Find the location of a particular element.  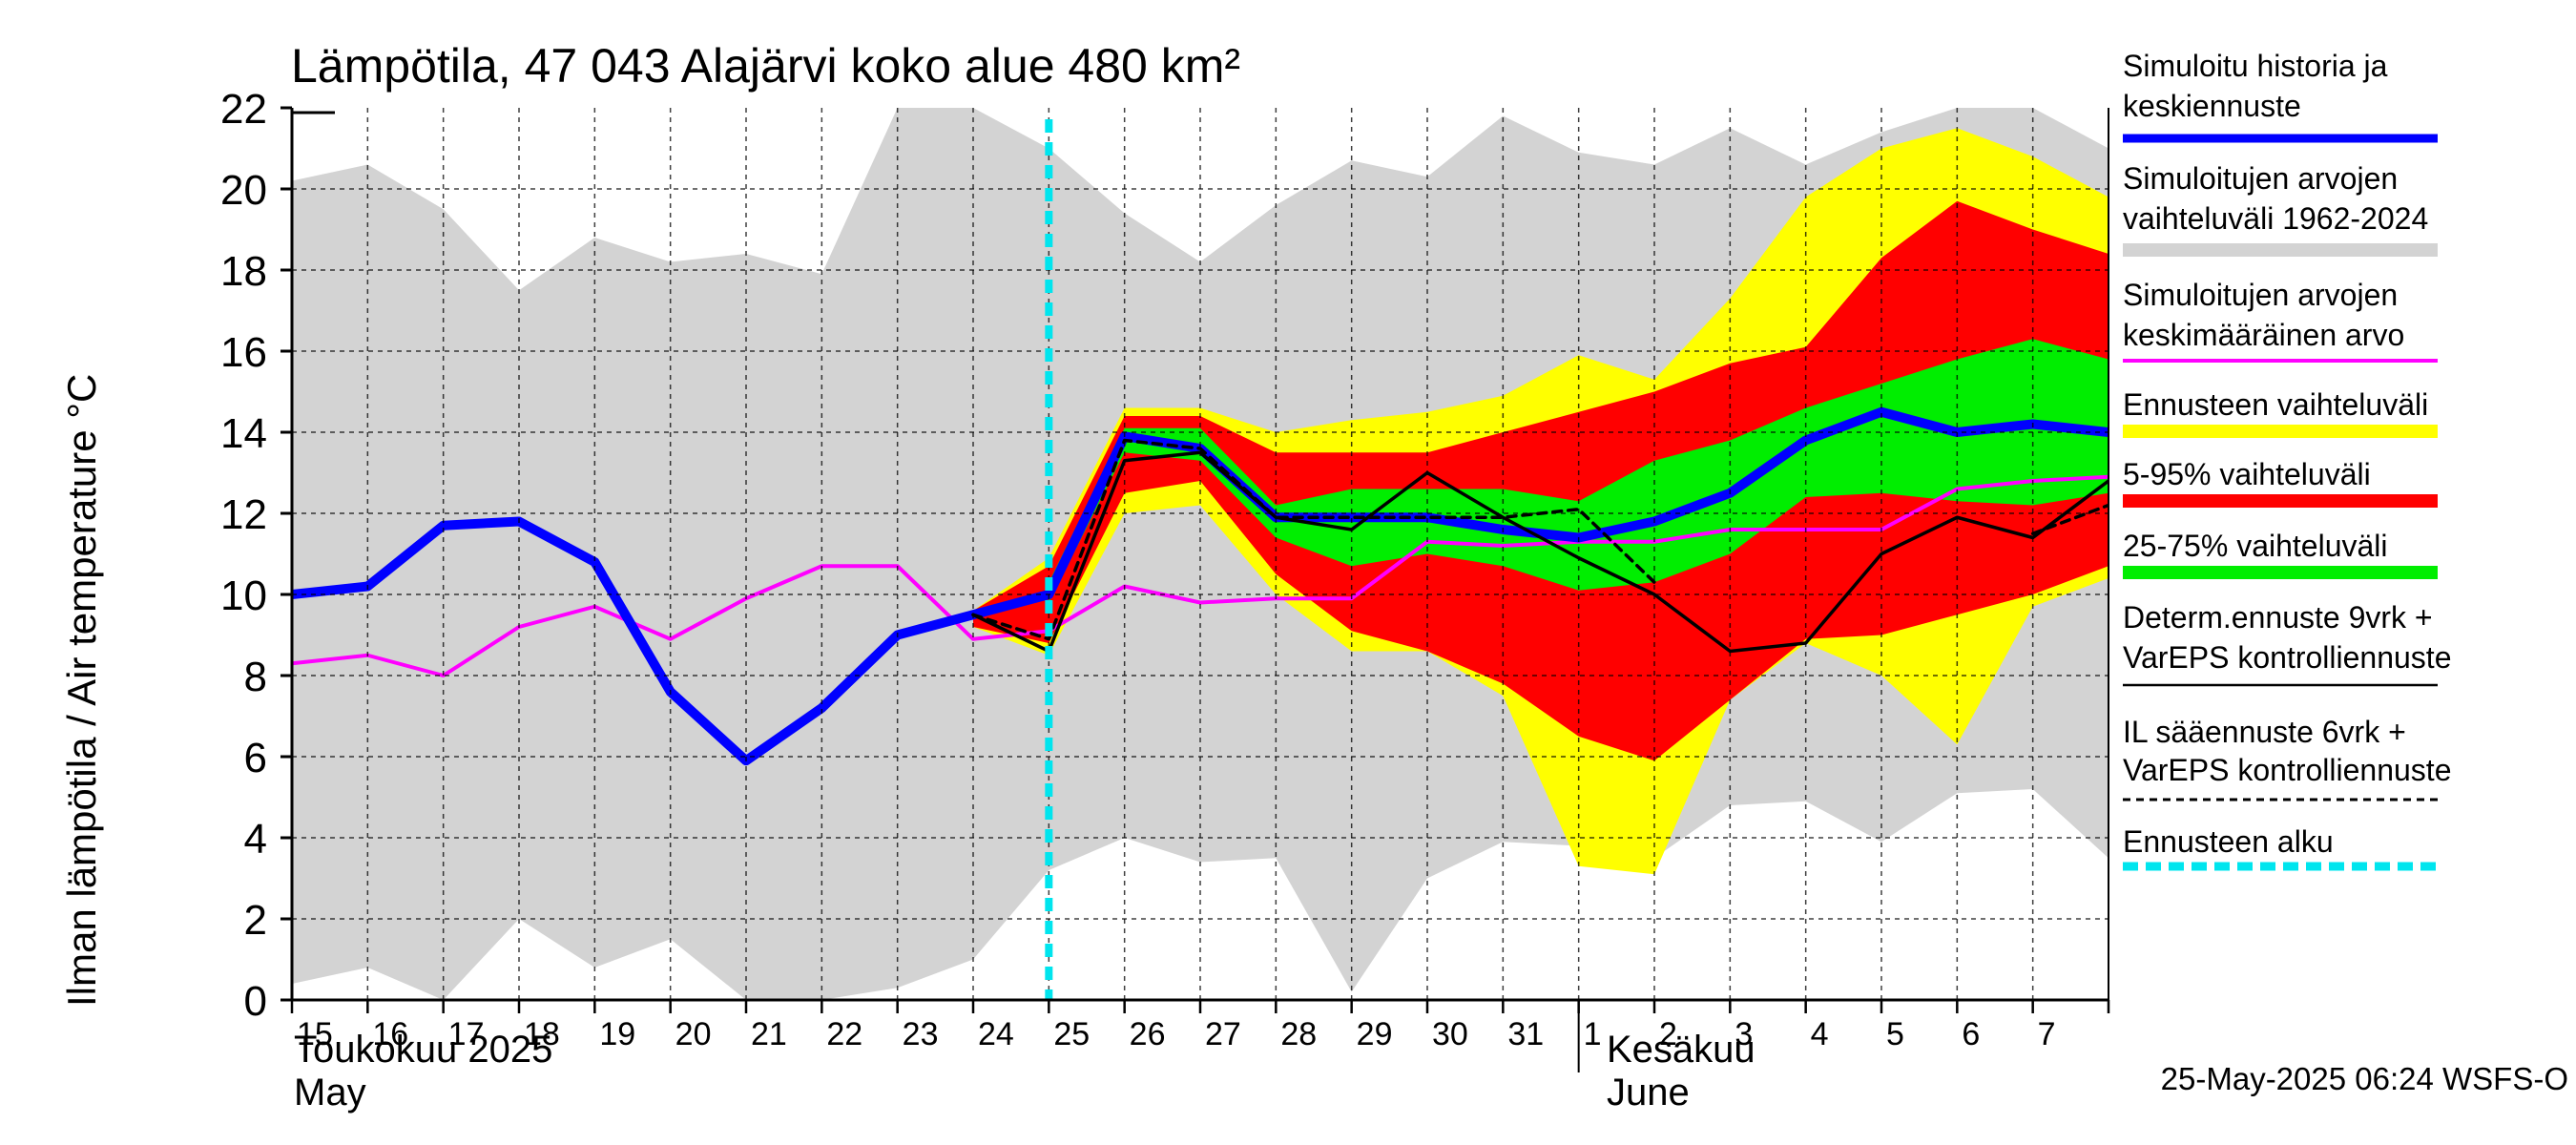

month-label-en: June is located at coordinates (1648, 1093).